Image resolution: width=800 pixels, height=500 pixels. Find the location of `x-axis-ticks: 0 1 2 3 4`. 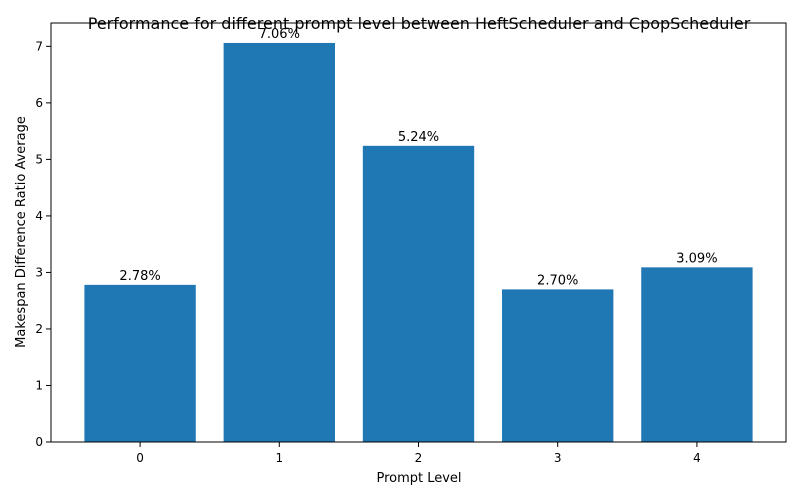

x-axis-ticks: 0 1 2 3 4 is located at coordinates (418, 453).